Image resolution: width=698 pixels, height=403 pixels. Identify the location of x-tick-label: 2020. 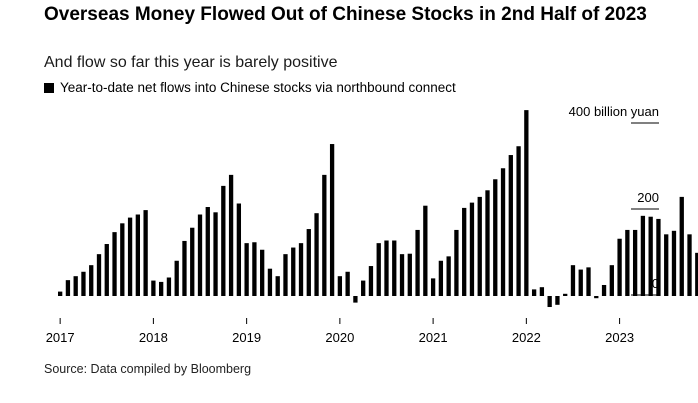
(339, 337).